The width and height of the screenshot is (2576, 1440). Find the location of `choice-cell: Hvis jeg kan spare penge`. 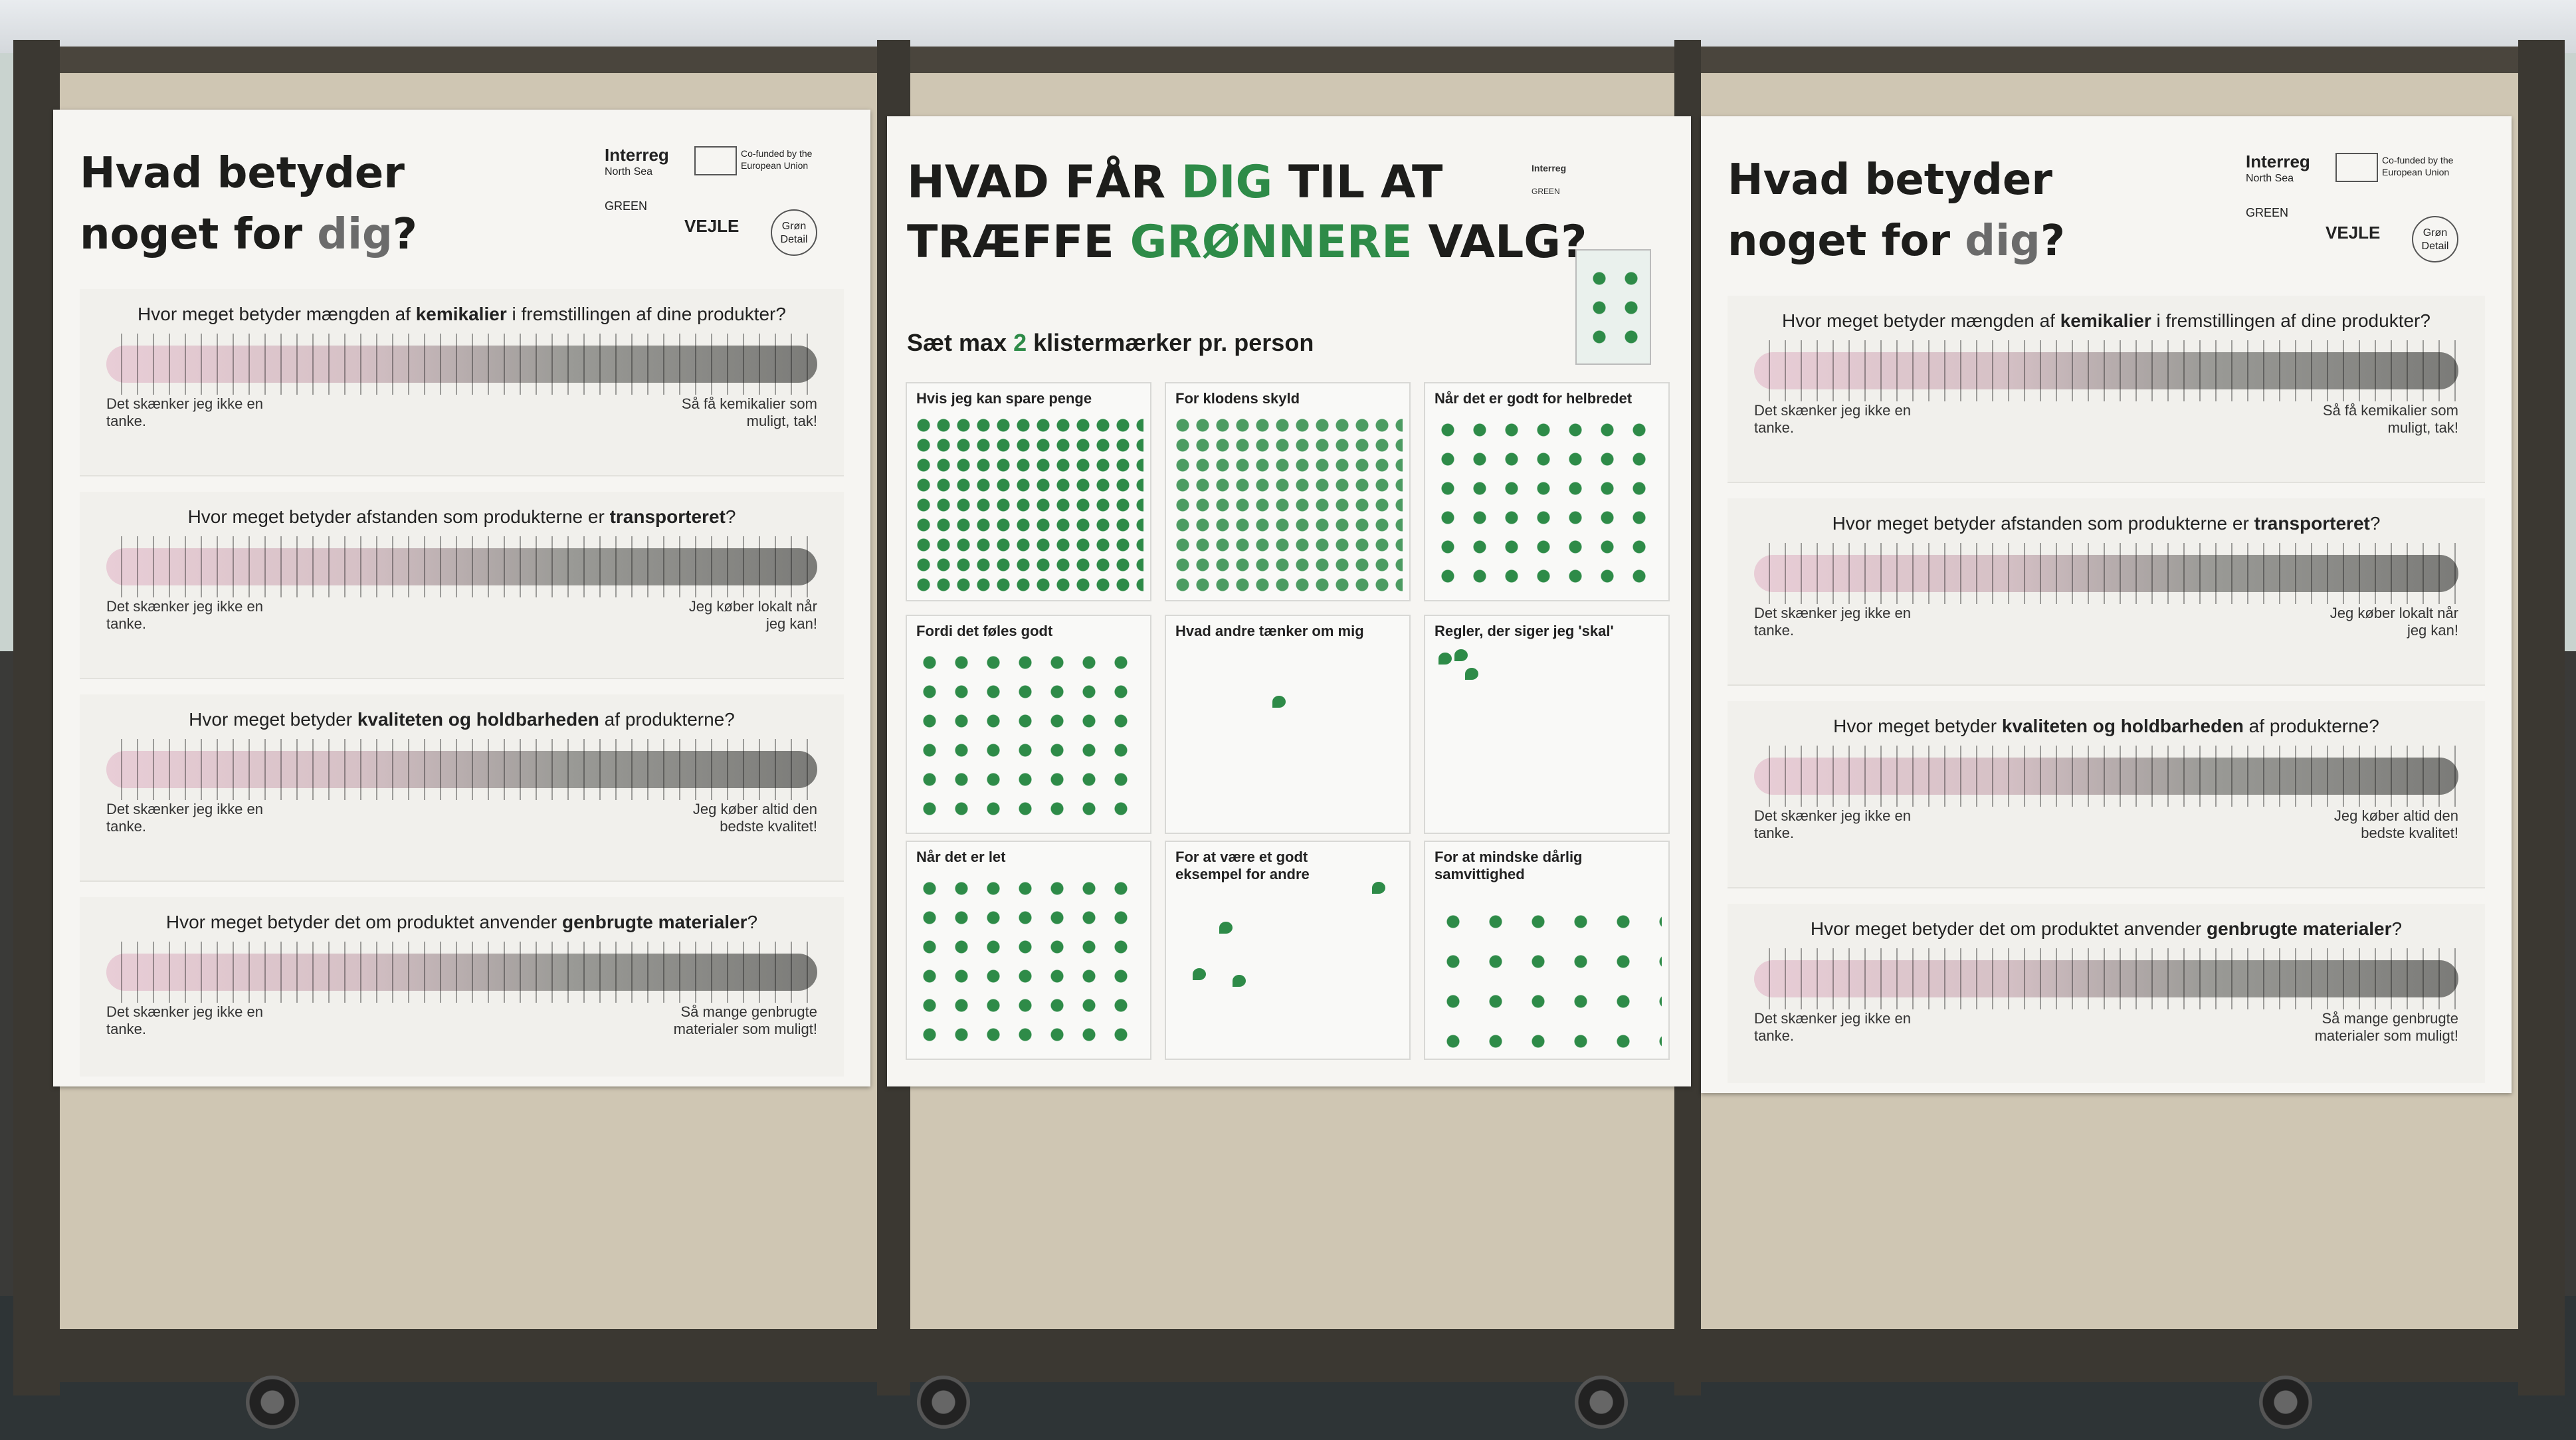

choice-cell: Hvis jeg kan spare penge is located at coordinates (1029, 491).